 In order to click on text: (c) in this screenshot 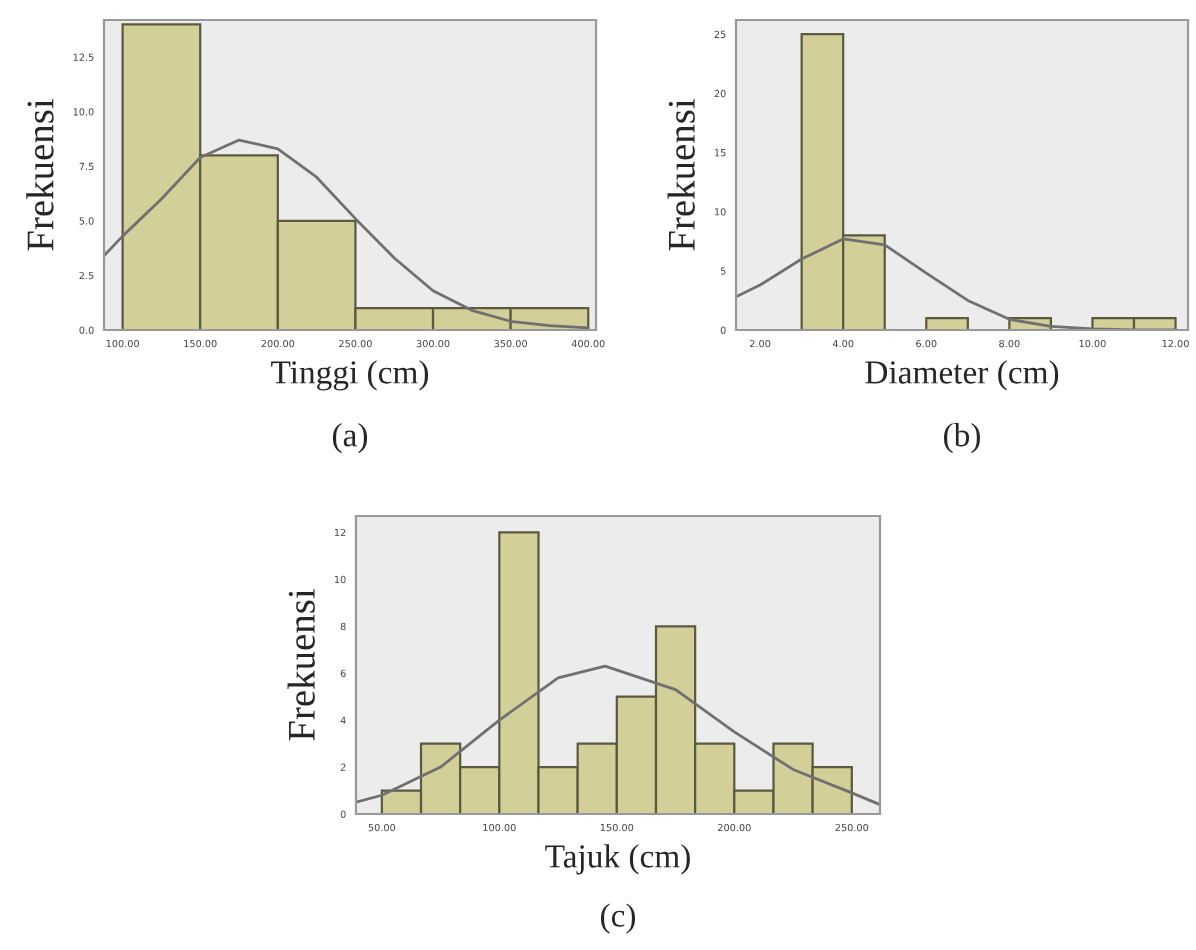, I will do `click(618, 918)`.